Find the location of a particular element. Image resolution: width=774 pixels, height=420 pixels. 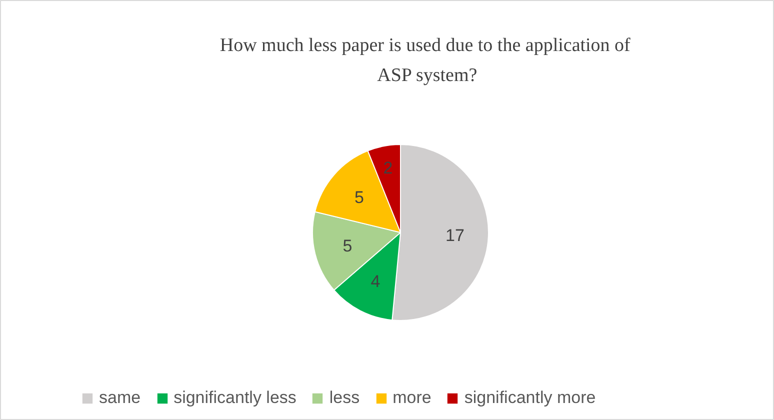

legend-label: less is located at coordinates (344, 398).